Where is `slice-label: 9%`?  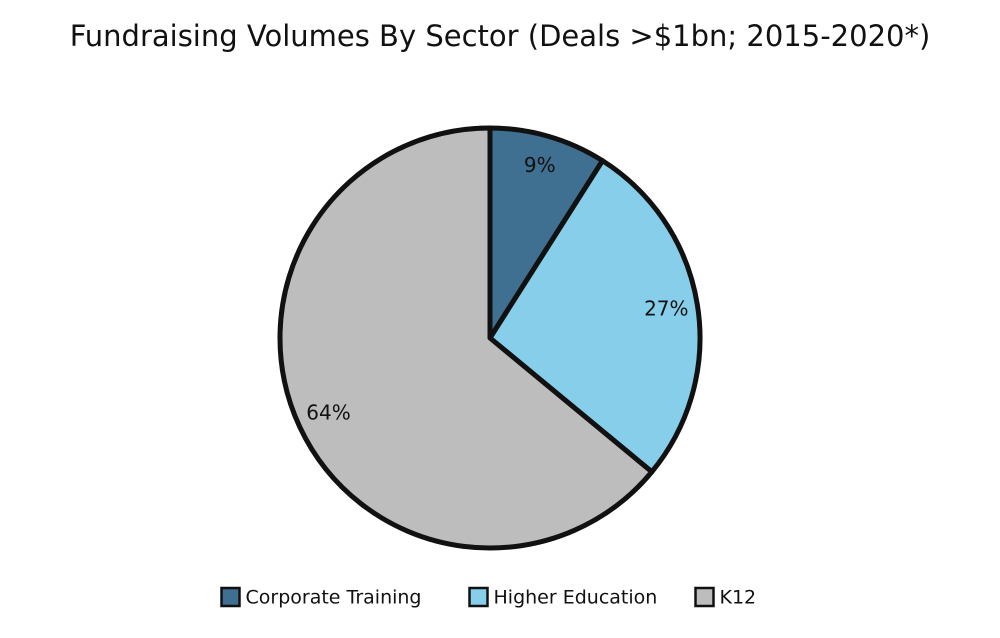 slice-label: 9% is located at coordinates (540, 165).